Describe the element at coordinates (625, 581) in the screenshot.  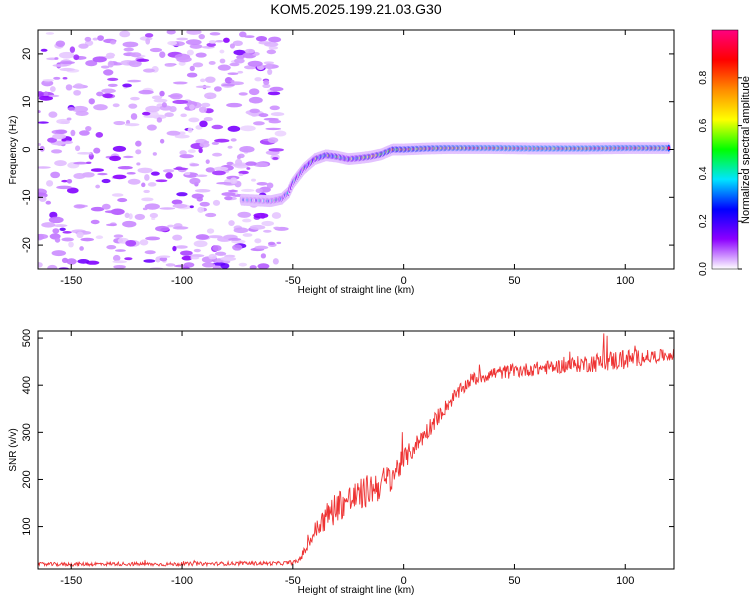
I see `x-tick-label: 100` at that location.